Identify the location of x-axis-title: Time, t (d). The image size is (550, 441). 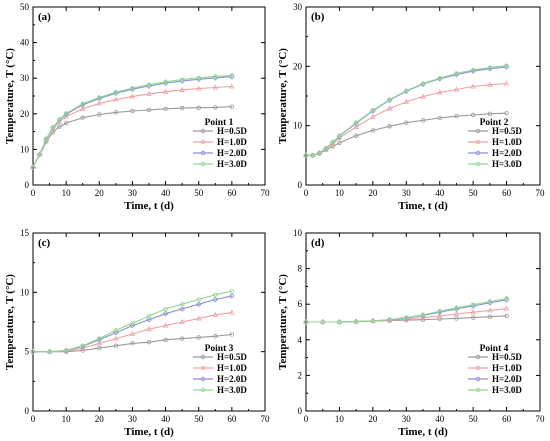
(149, 206).